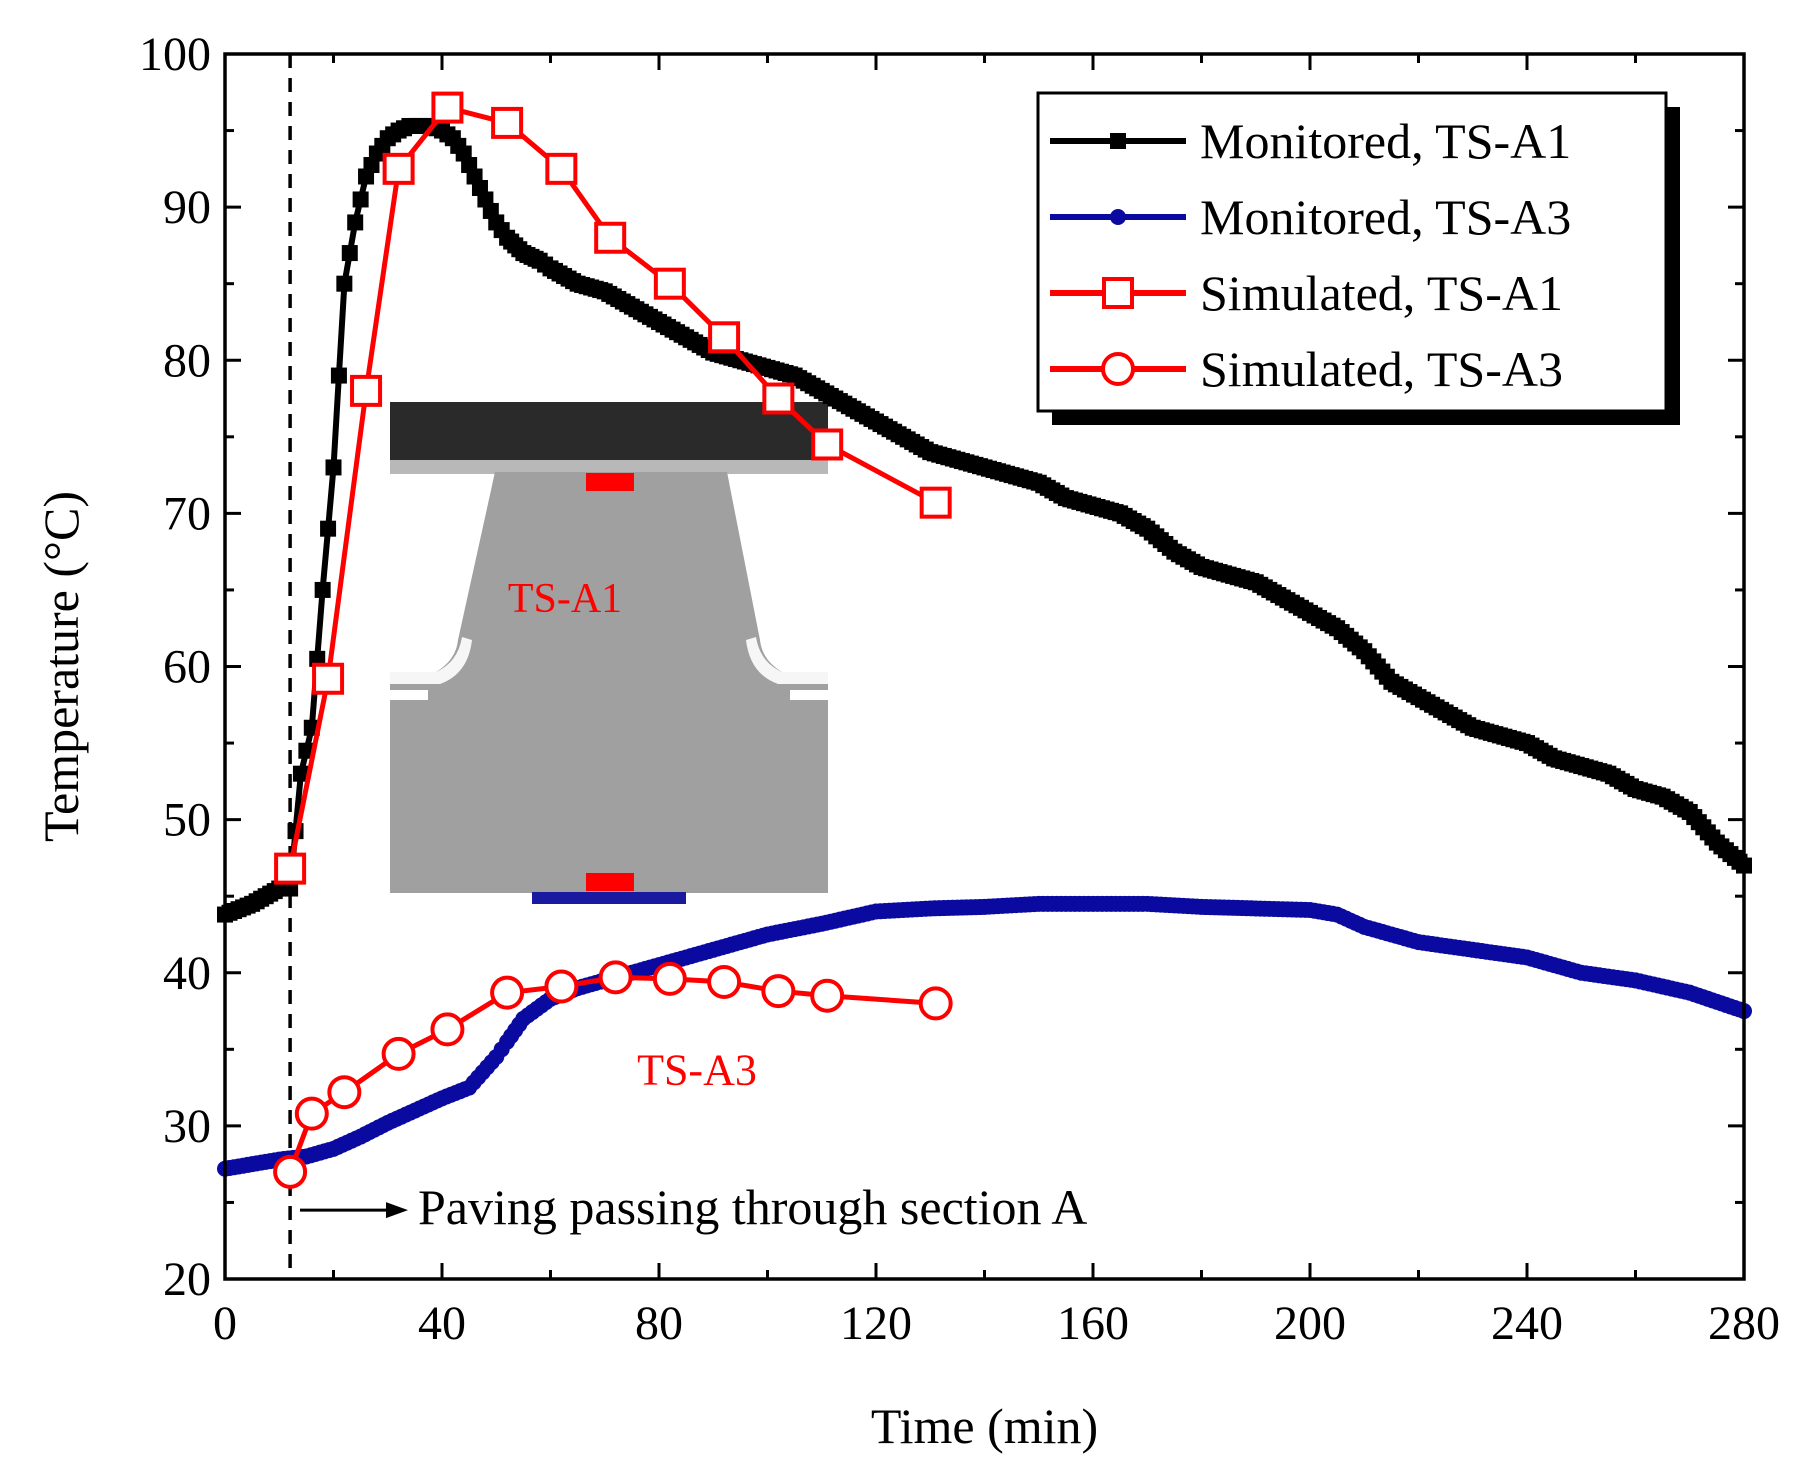 This screenshot has width=1808, height=1459. What do you see at coordinates (187, 360) in the screenshot?
I see `y-tick-label: 80` at bounding box center [187, 360].